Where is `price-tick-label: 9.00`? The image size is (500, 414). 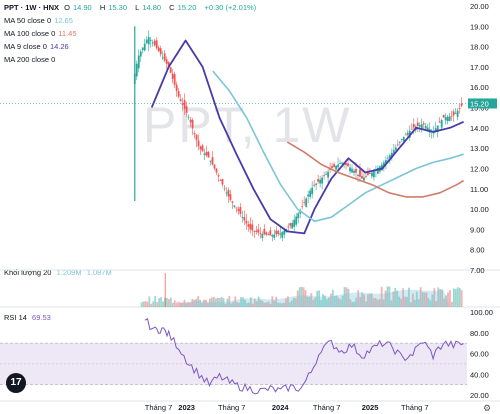
price-tick-label: 9.00 is located at coordinates (477, 229).